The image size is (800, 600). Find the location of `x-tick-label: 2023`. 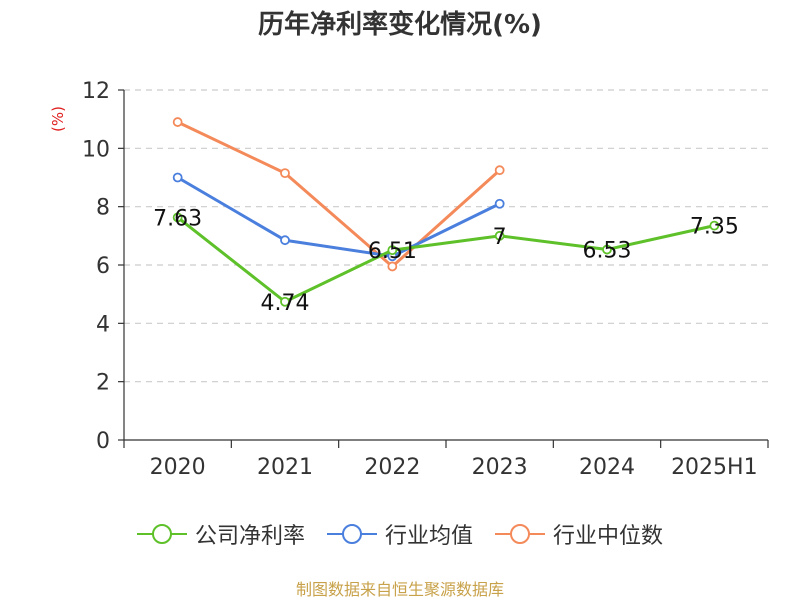

x-tick-label: 2023 is located at coordinates (500, 467).